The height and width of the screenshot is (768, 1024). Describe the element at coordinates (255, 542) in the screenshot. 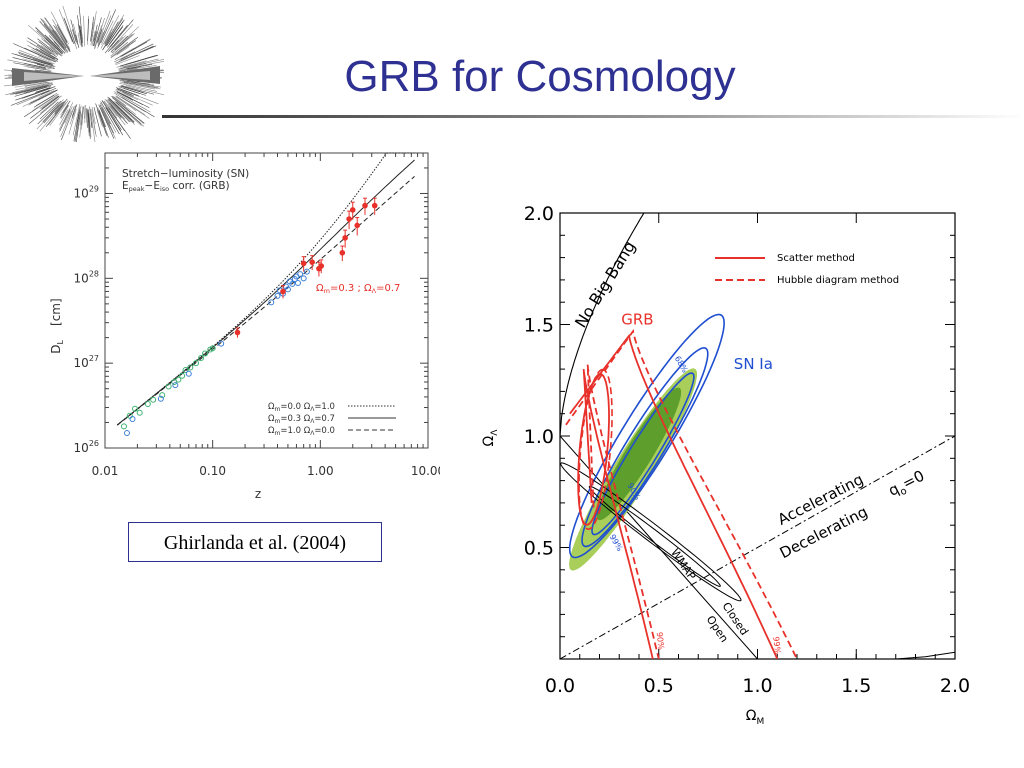

I see `citation-box: Ghirlanda et al. (2004)` at that location.